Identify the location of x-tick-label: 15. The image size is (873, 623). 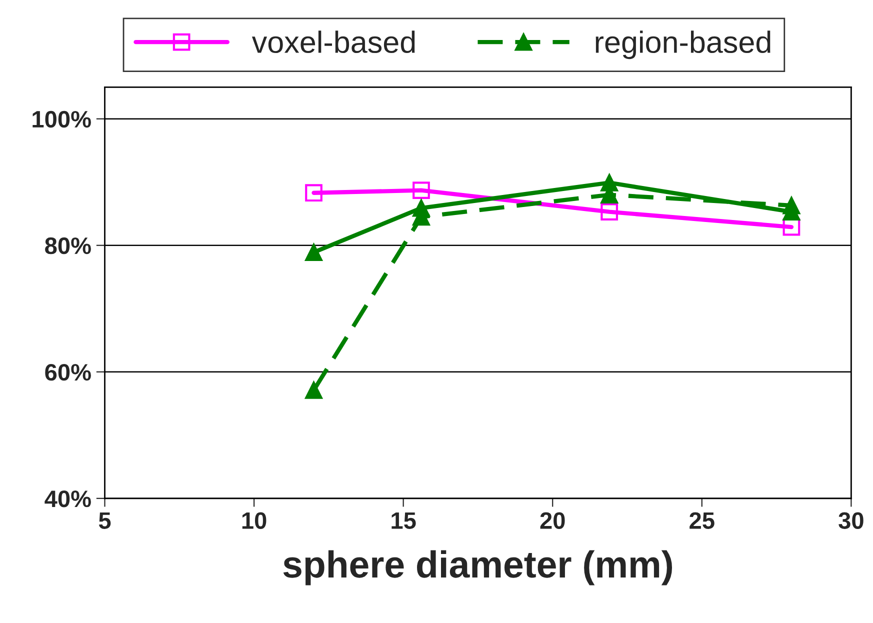
(404, 520).